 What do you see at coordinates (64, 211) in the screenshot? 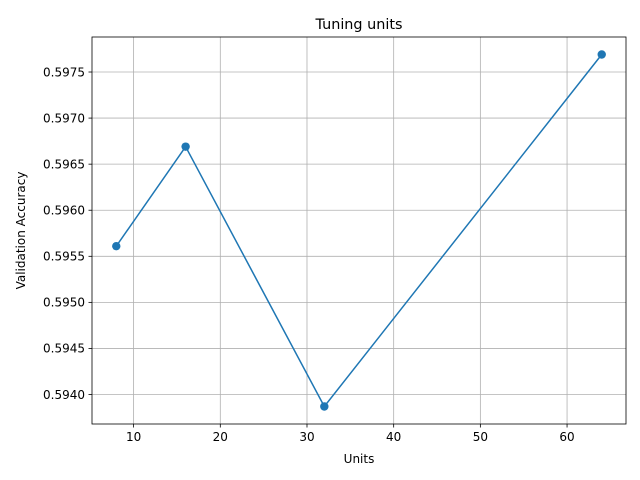
I see `y-tick-label: 0.5960` at bounding box center [64, 211].